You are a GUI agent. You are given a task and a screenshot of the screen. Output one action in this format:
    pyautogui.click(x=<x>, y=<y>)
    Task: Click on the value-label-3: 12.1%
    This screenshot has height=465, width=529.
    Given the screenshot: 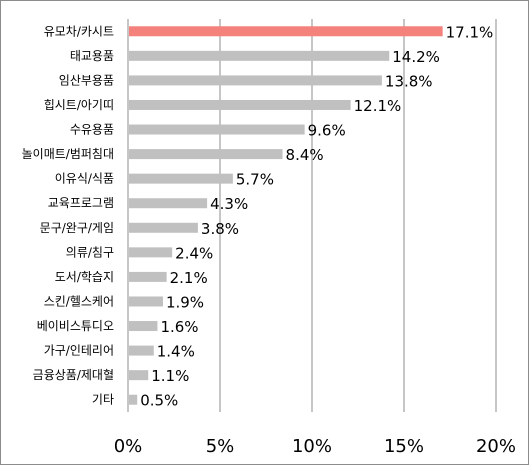 What is the action you would take?
    pyautogui.click(x=378, y=106)
    